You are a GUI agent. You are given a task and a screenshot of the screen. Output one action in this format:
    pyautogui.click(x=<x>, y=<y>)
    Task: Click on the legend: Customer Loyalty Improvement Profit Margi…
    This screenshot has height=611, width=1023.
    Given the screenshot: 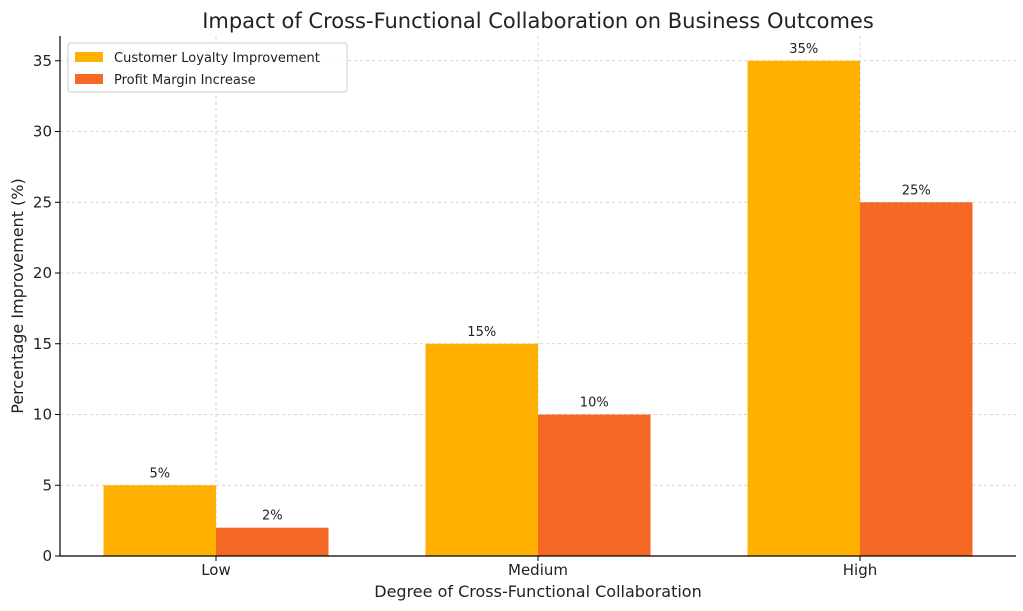 What is the action you would take?
    pyautogui.click(x=207, y=67)
    